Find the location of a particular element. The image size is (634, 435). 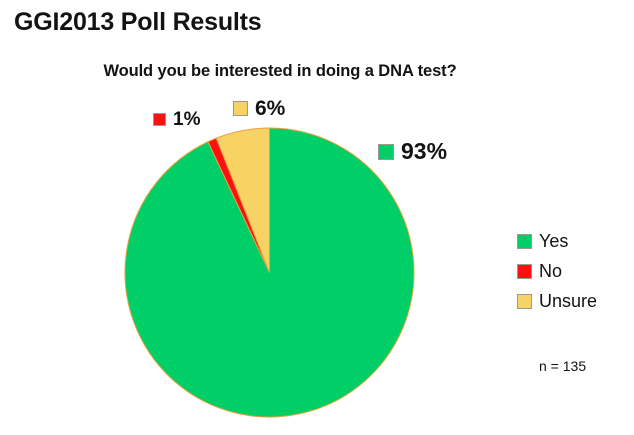

legend-label-unsure: Unsure is located at coordinates (568, 301).